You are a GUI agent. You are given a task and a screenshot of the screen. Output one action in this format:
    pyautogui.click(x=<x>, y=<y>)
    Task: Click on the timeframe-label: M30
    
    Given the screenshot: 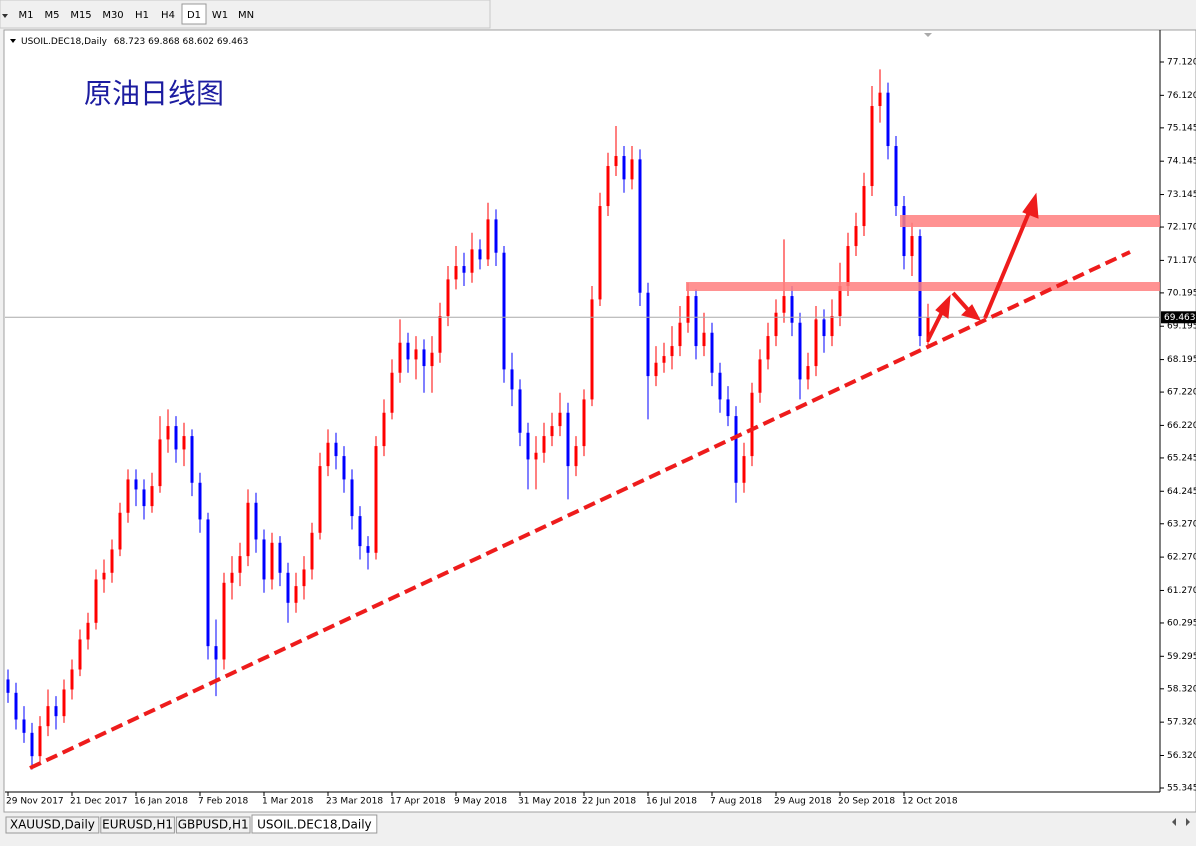 What is the action you would take?
    pyautogui.click(x=112, y=15)
    